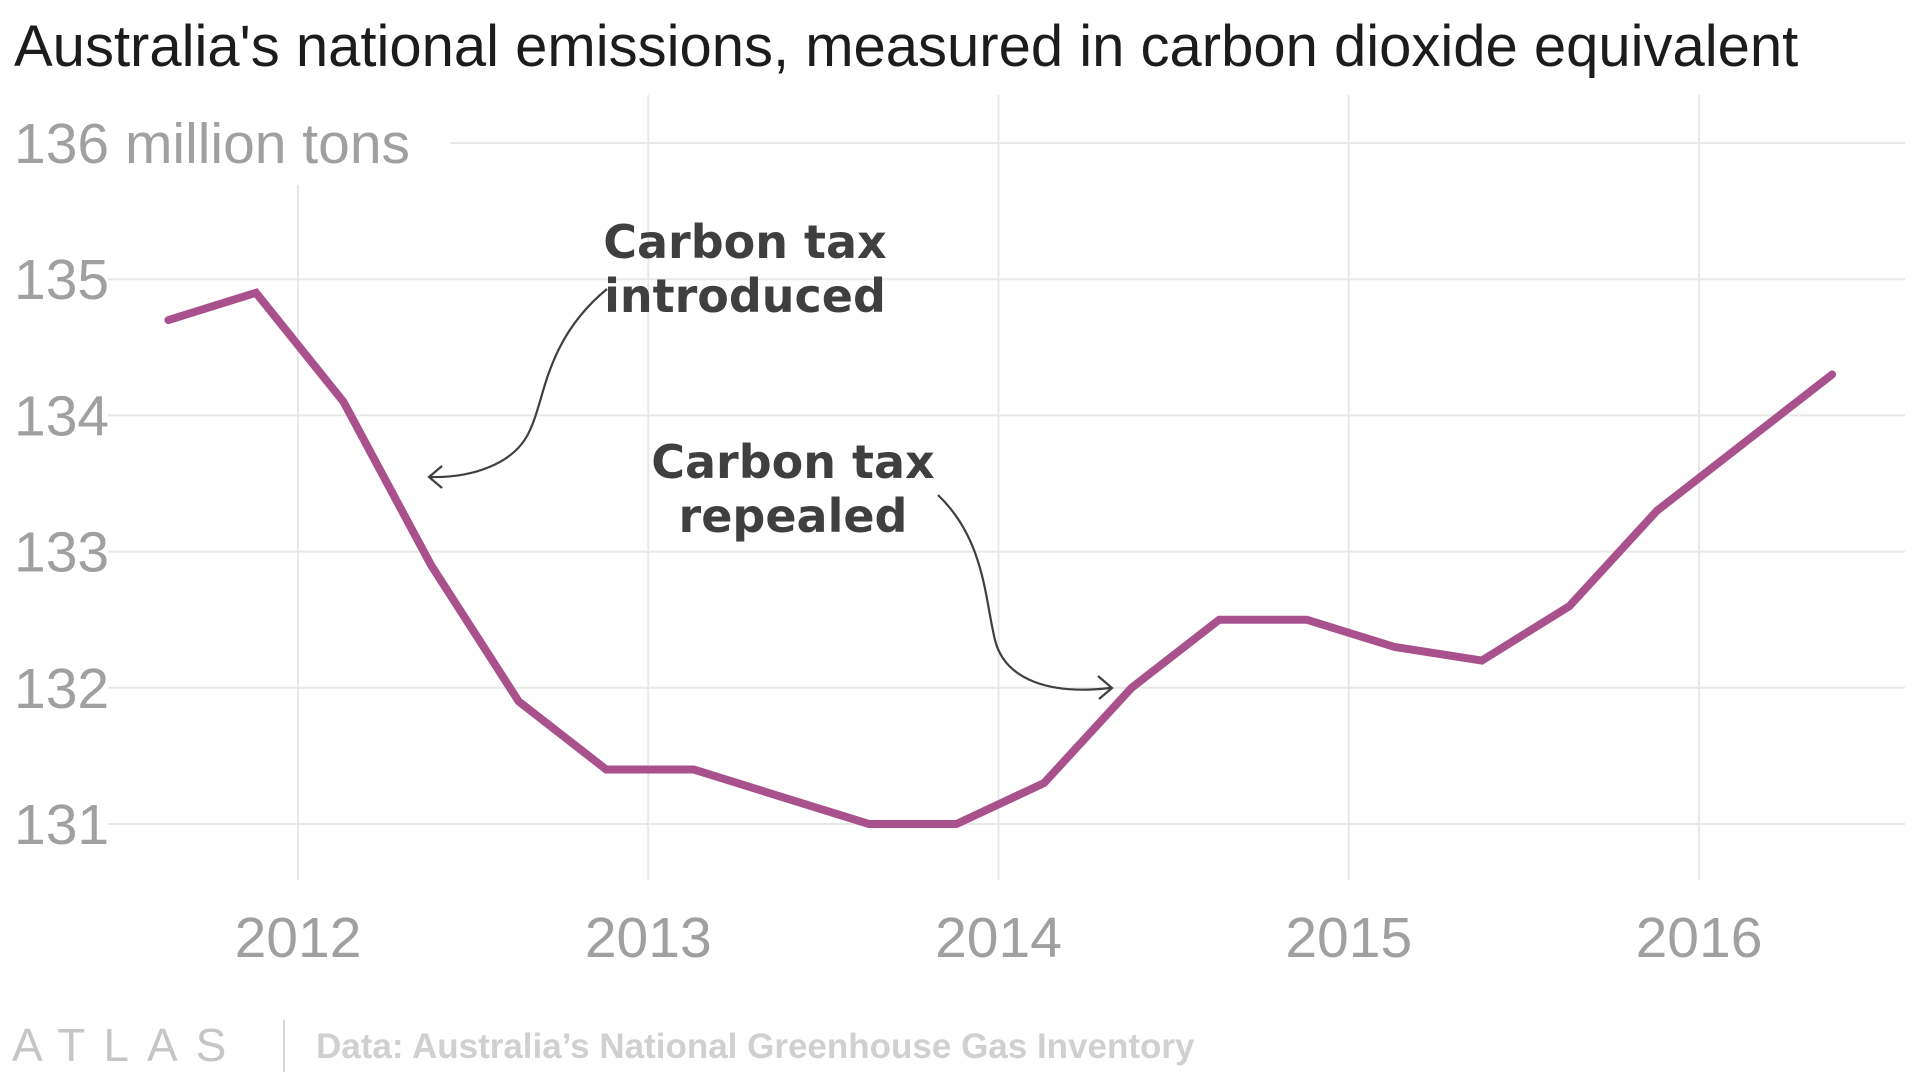 This screenshot has height=1080, width=1920. Describe the element at coordinates (212, 484) in the screenshot. I see `y-axis-ticks: 131 132 133 134 135 136 million tons` at that location.